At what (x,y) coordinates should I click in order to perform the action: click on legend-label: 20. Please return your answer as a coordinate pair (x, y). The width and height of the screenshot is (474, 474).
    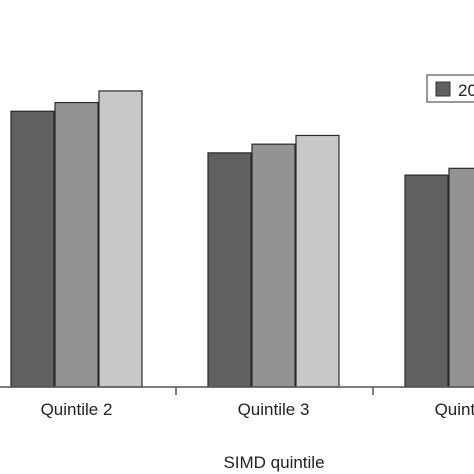
    Looking at the image, I should click on (466, 90).